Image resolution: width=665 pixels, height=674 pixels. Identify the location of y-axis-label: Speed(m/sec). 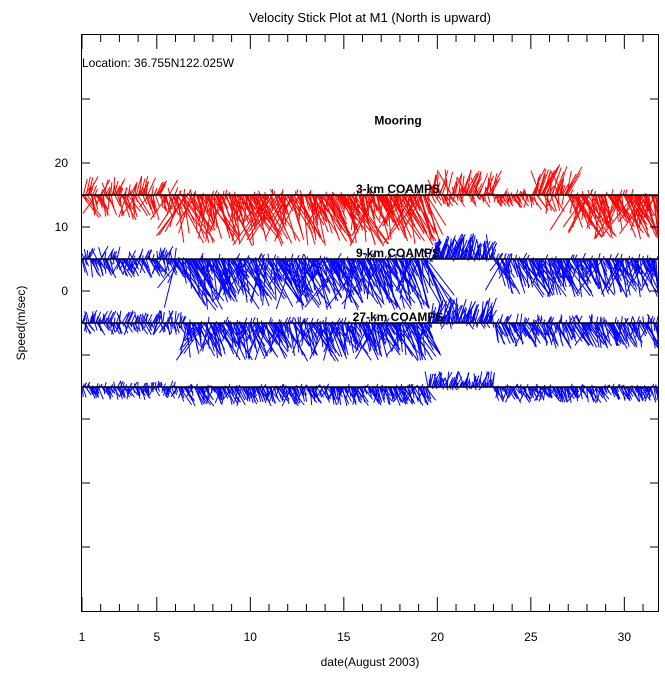
(21, 323).